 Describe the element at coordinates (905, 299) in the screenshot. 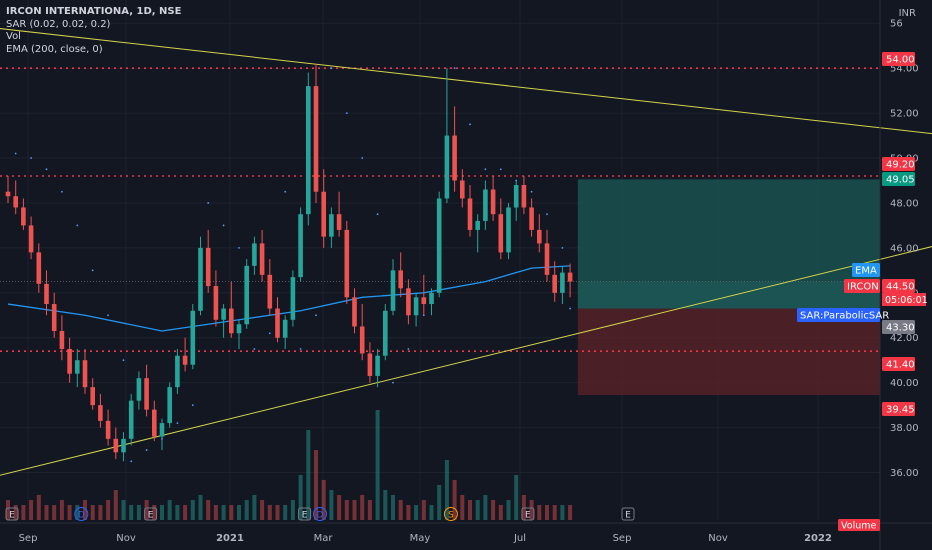

I see `countdown-label: 05:06:01` at that location.